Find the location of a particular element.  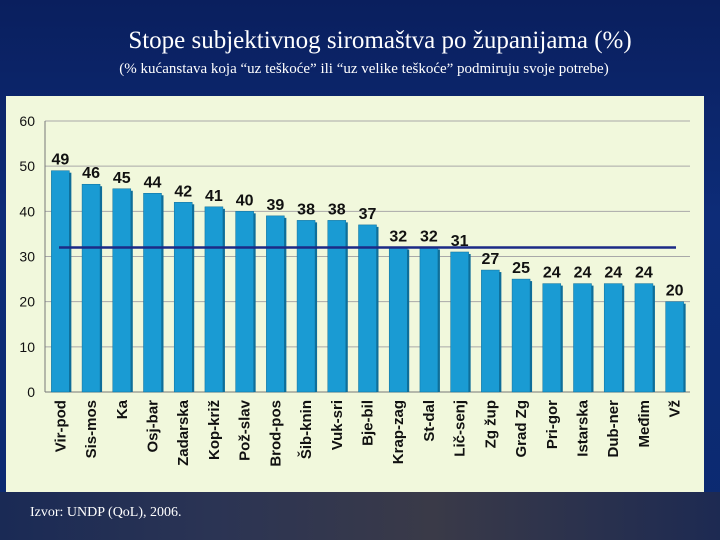

category-label: Osj-bar is located at coordinates (153, 426).